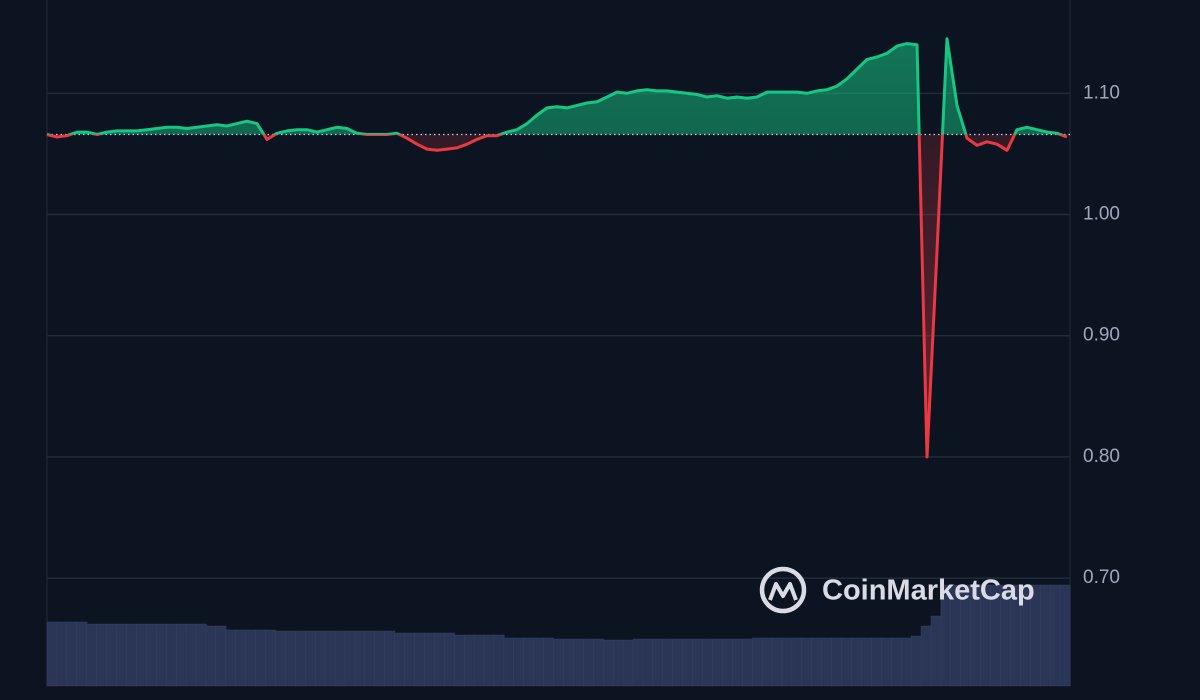  Describe the element at coordinates (1101, 92) in the screenshot. I see `y-tick-label: 1.10` at that location.